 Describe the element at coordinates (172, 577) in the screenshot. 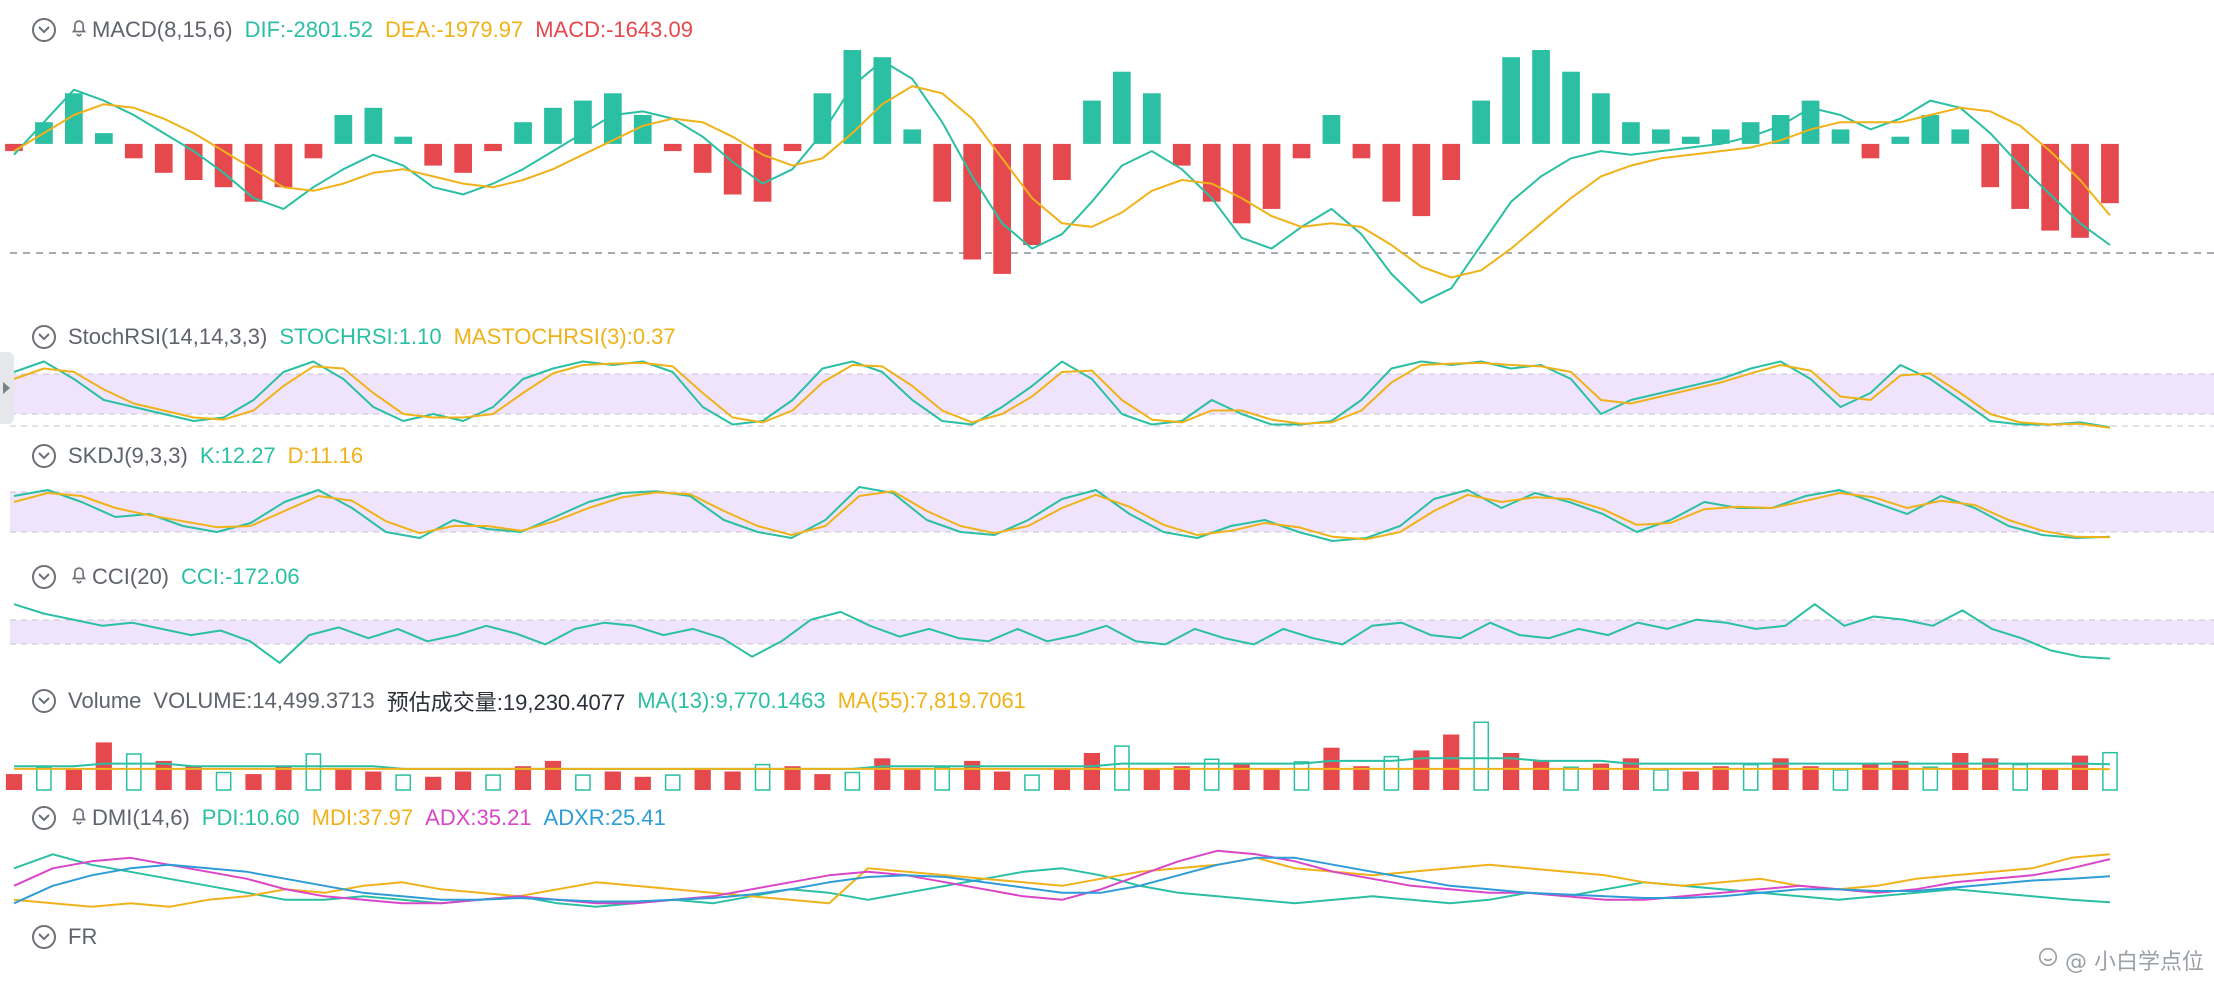

I see `cci-header: CCI(20) CCI:-172.06` at that location.